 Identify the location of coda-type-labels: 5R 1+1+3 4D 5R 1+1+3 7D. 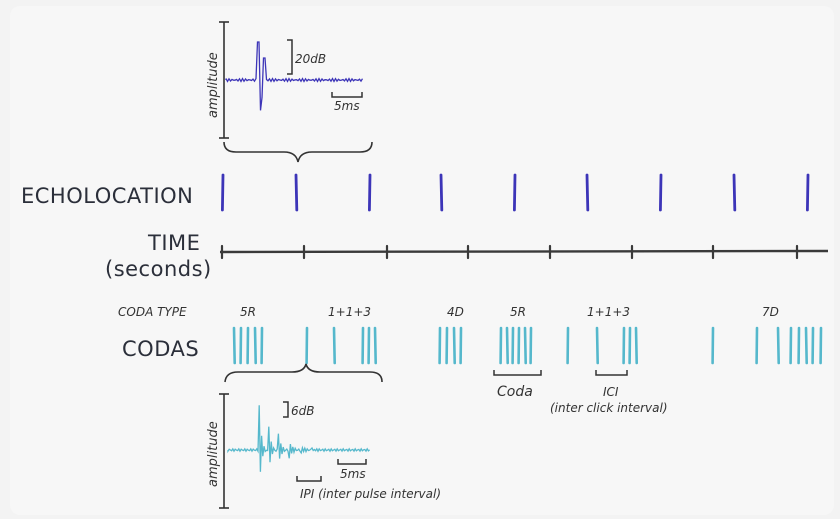
(509, 312).